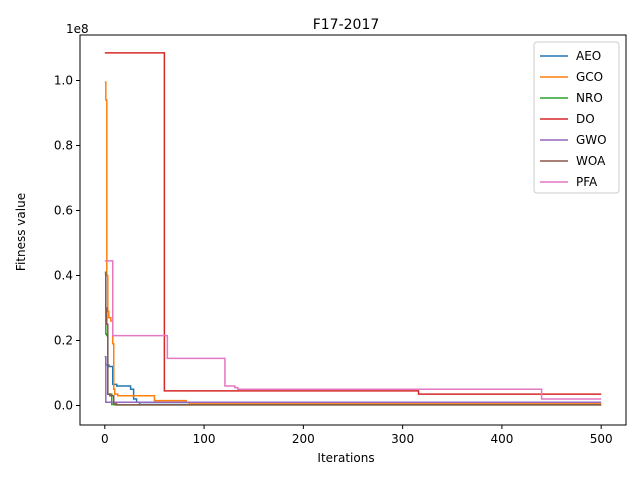 This screenshot has height=480, width=640. Describe the element at coordinates (204, 439) in the screenshot. I see `x-tick-label: 100` at that location.